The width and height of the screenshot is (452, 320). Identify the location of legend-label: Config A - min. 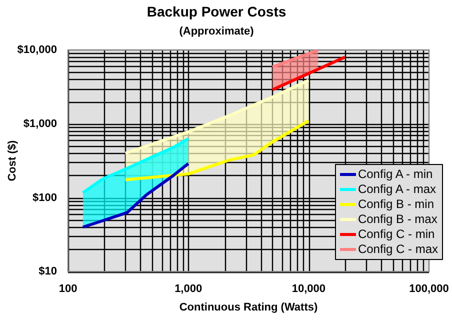
(395, 174).